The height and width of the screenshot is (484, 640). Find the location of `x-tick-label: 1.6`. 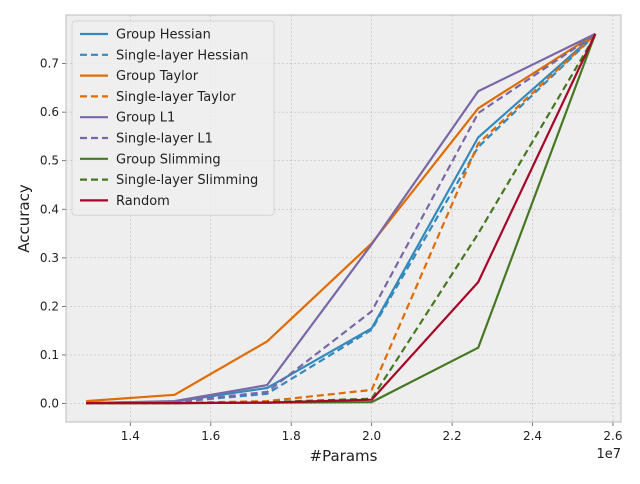

x-tick-label: 1.6 is located at coordinates (210, 436).